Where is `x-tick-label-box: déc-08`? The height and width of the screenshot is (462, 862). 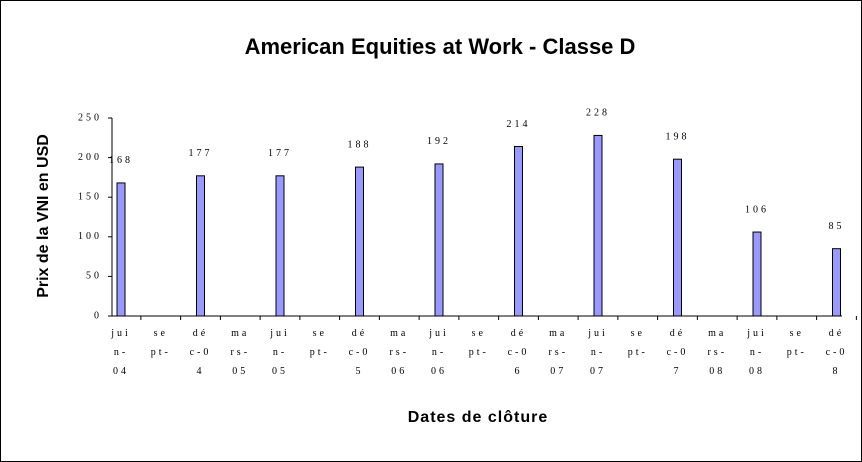 x-tick-label-box: déc-08 is located at coordinates (836, 352).